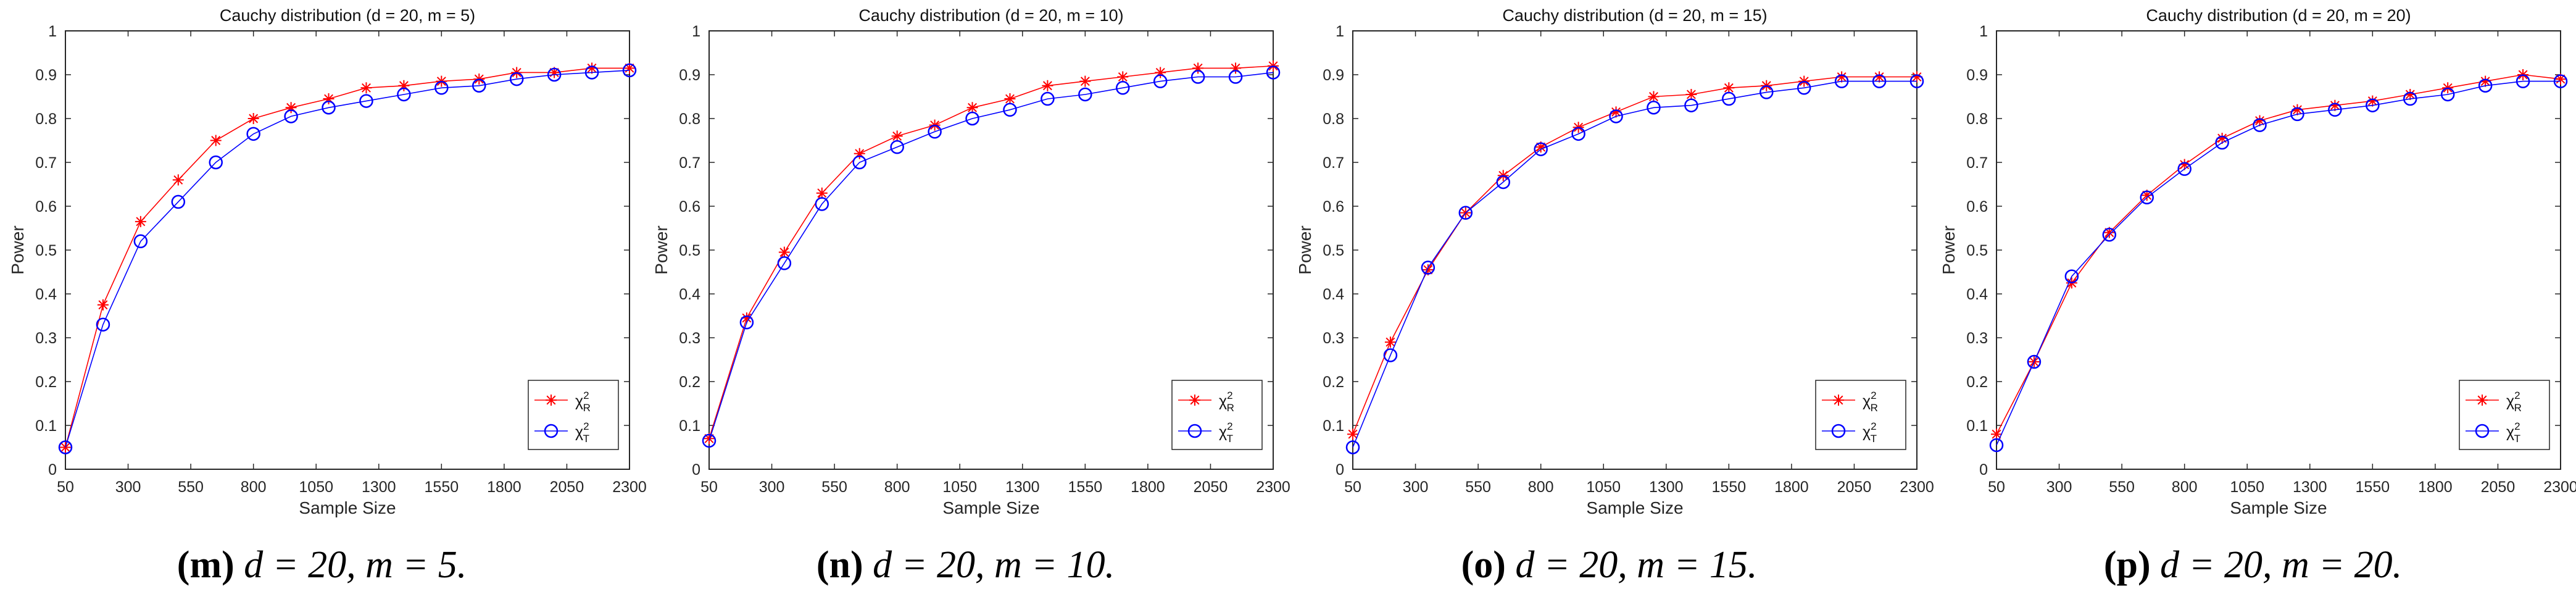 This screenshot has width=2576, height=602. I want to click on y-tick-label: 0.2, so click(46, 382).